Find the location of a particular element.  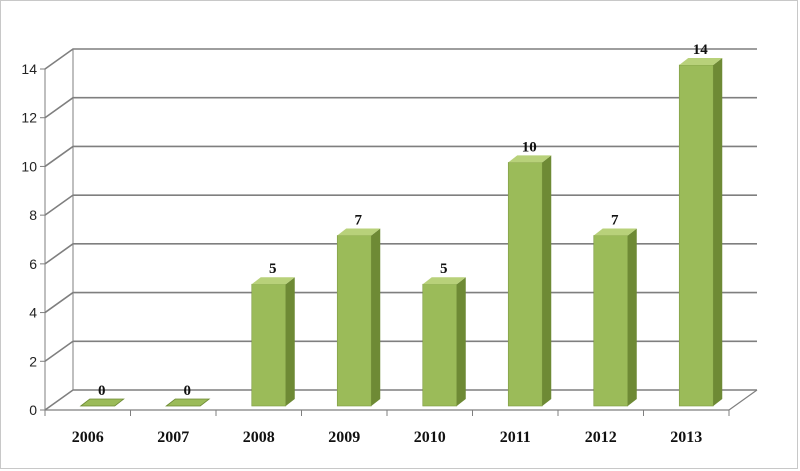

x-tick-label: 2011 is located at coordinates (515, 437).